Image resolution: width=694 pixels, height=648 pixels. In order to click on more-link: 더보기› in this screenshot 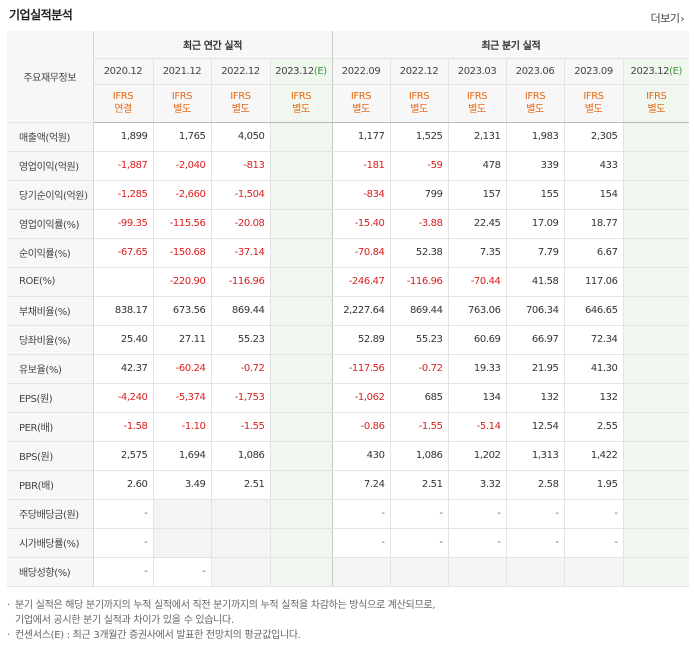, I will do `click(668, 18)`.